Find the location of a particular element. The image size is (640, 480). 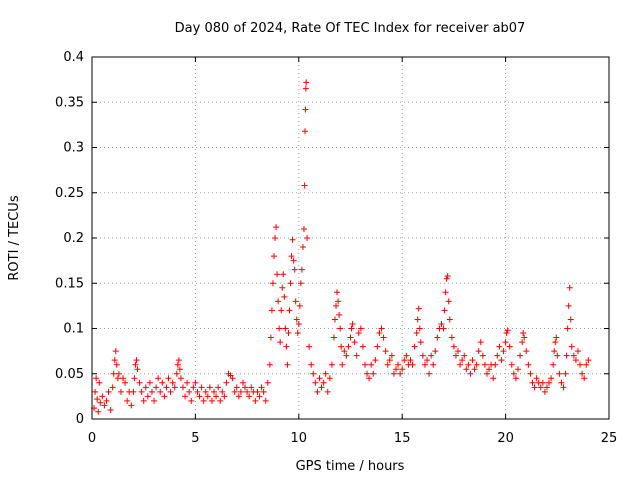

x-tick-label: 20 is located at coordinates (505, 438).